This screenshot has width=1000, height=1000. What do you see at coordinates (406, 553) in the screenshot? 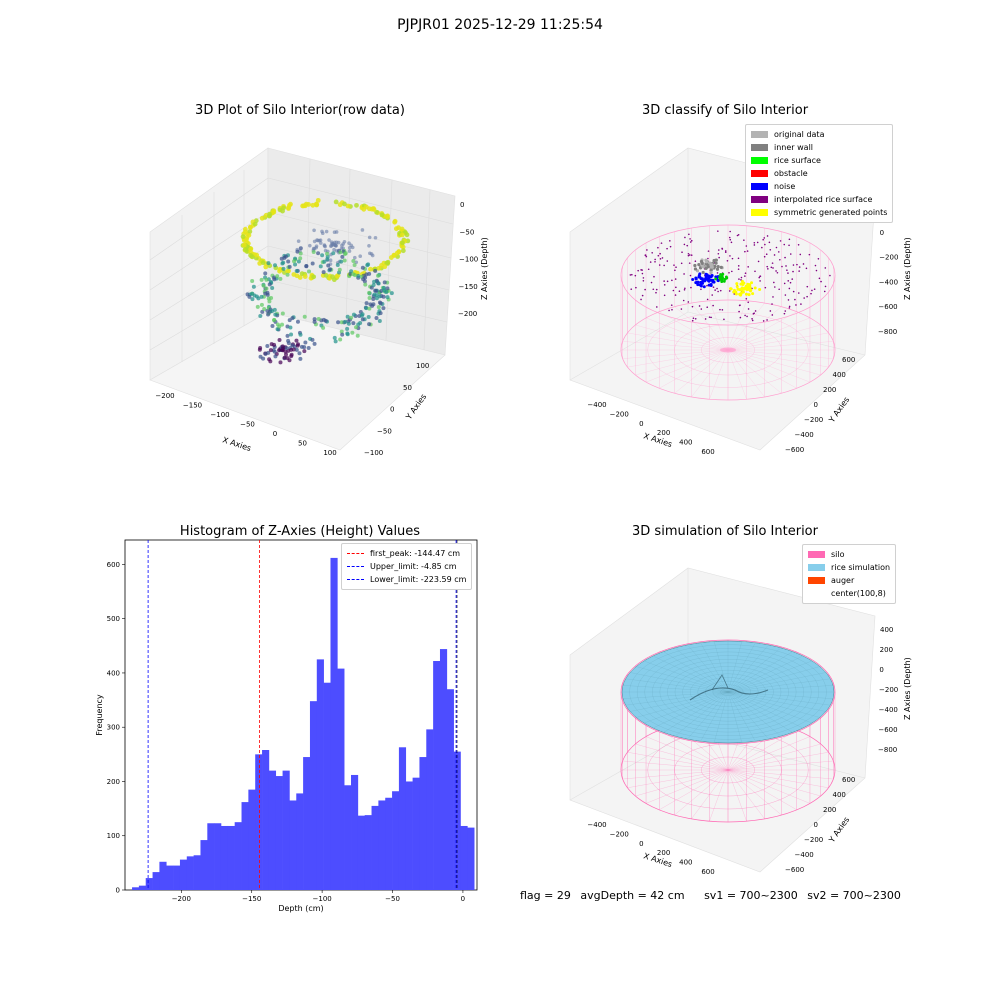
I see `histogram-legend-entry: first_peak: -144.47 cm` at bounding box center [406, 553].